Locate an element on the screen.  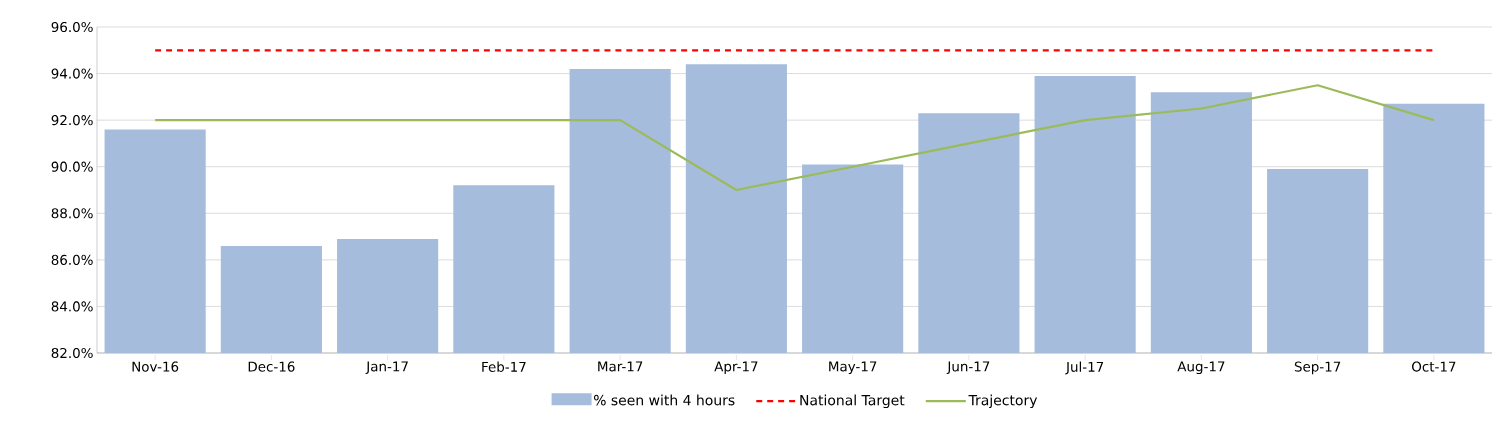
y-tick-label: 84.0% is located at coordinates (72, 306).